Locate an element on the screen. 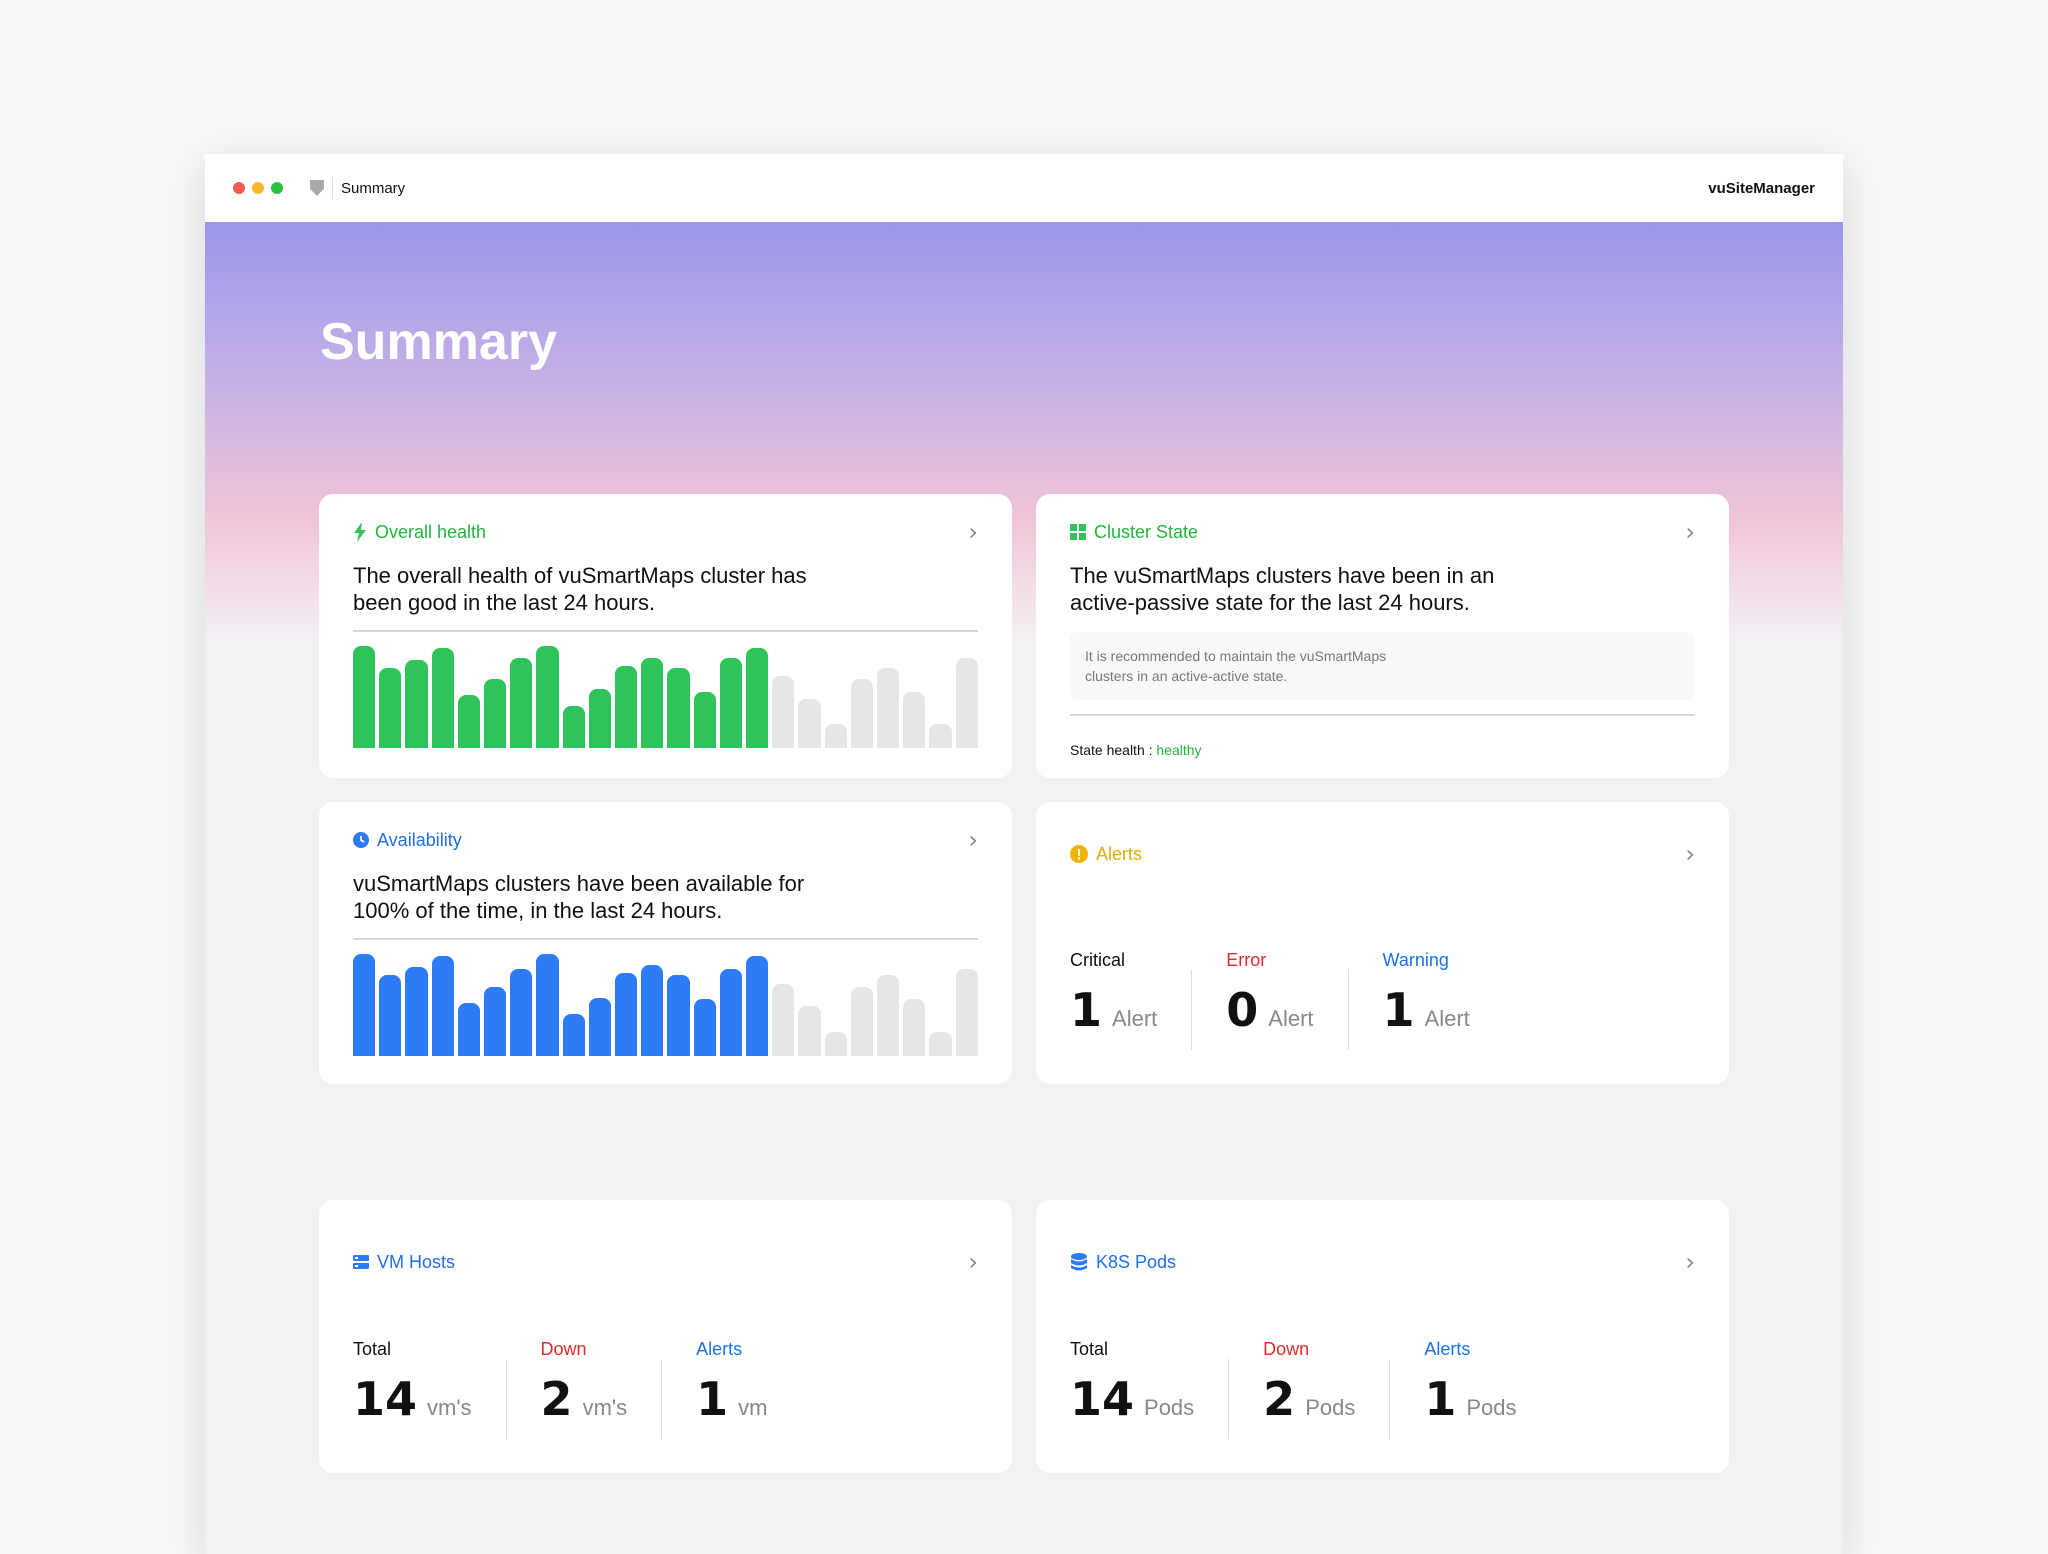  stat-label: Down is located at coordinates (1286, 1349).